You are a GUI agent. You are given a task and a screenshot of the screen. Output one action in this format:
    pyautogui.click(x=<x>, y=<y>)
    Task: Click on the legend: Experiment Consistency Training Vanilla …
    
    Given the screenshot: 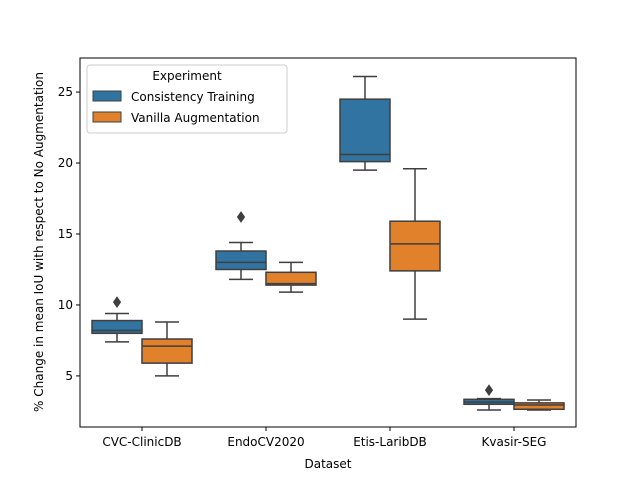 What is the action you would take?
    pyautogui.click(x=187, y=99)
    